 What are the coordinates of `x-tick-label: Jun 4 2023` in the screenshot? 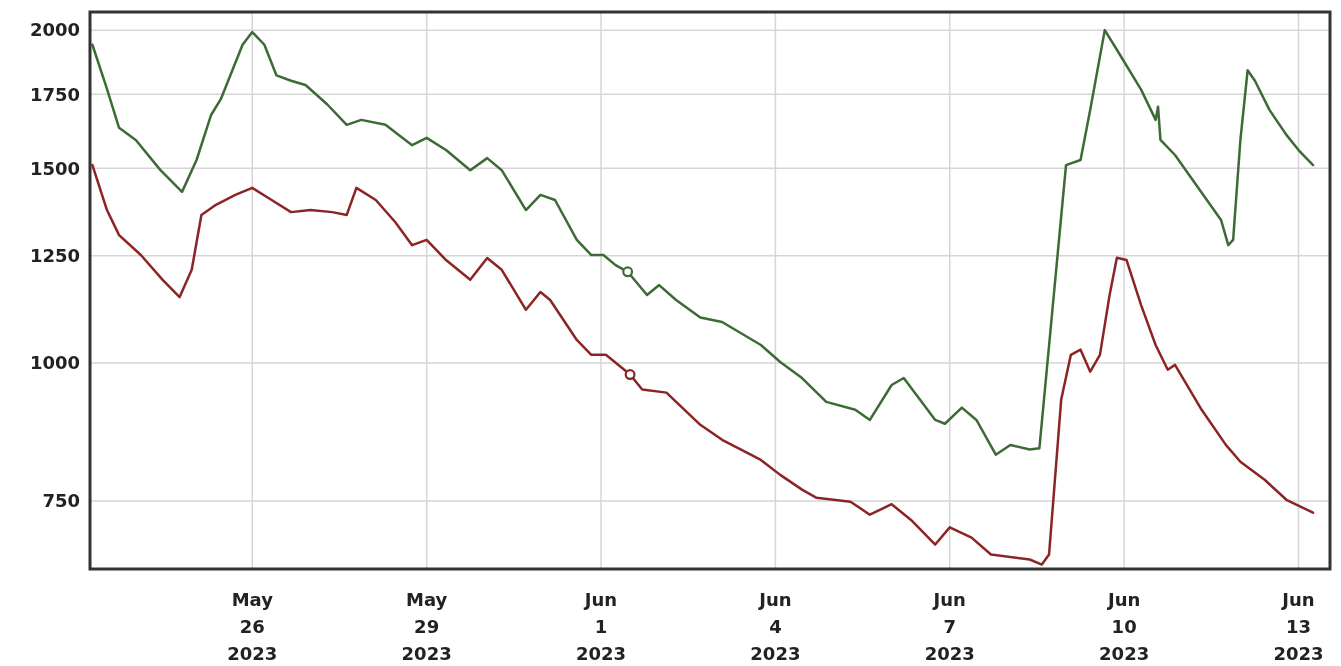 It's located at (775, 626).